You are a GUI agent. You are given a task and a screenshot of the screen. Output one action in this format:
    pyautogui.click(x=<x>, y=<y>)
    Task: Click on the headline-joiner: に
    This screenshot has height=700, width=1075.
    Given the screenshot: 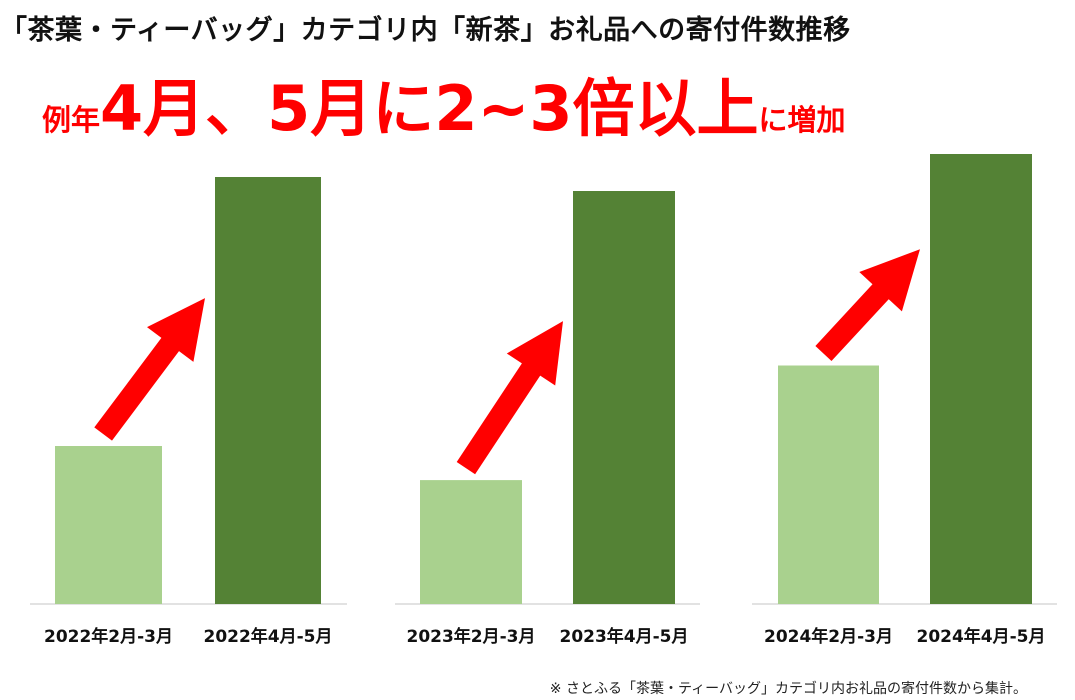 What is the action you would take?
    pyautogui.click(x=403, y=108)
    